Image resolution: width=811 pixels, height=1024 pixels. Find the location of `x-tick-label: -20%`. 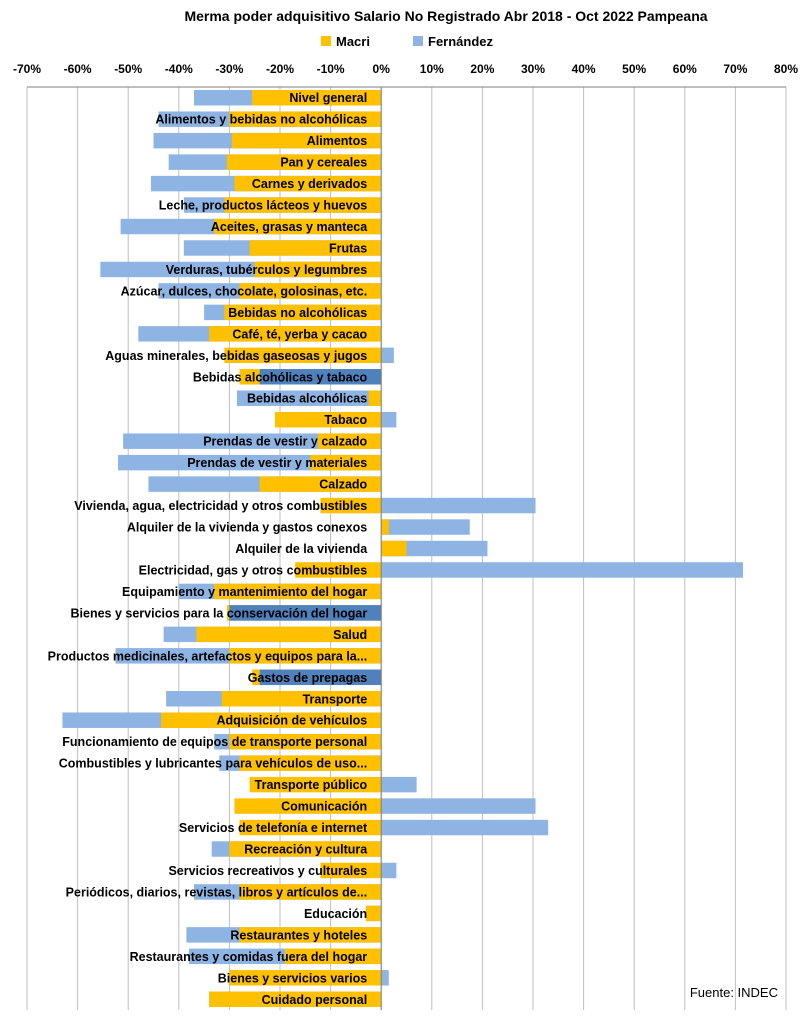

x-tick-label: -20% is located at coordinates (280, 69).